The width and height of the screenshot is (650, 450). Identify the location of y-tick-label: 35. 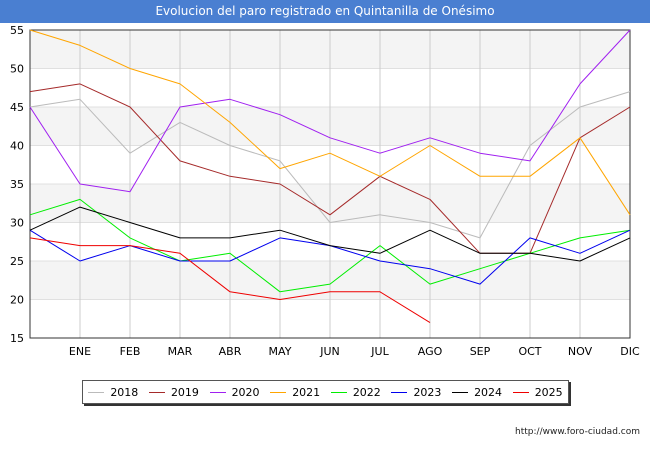
(17, 184).